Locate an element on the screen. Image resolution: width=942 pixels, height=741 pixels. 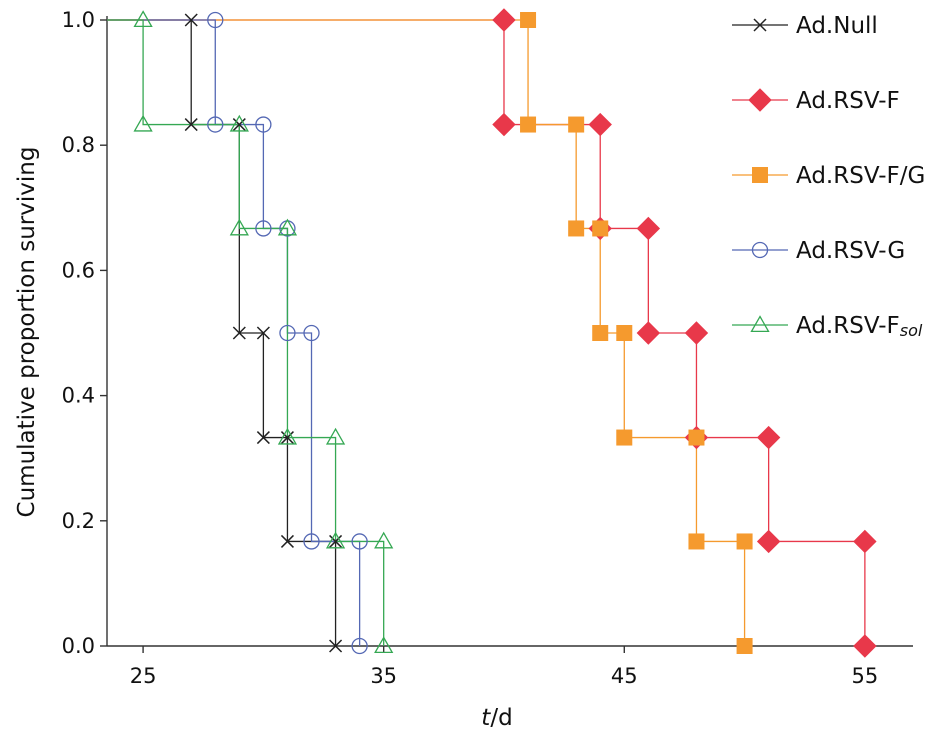
legend-entry-ad-rsv-f: Ad.RSV-F is located at coordinates (816, 101).